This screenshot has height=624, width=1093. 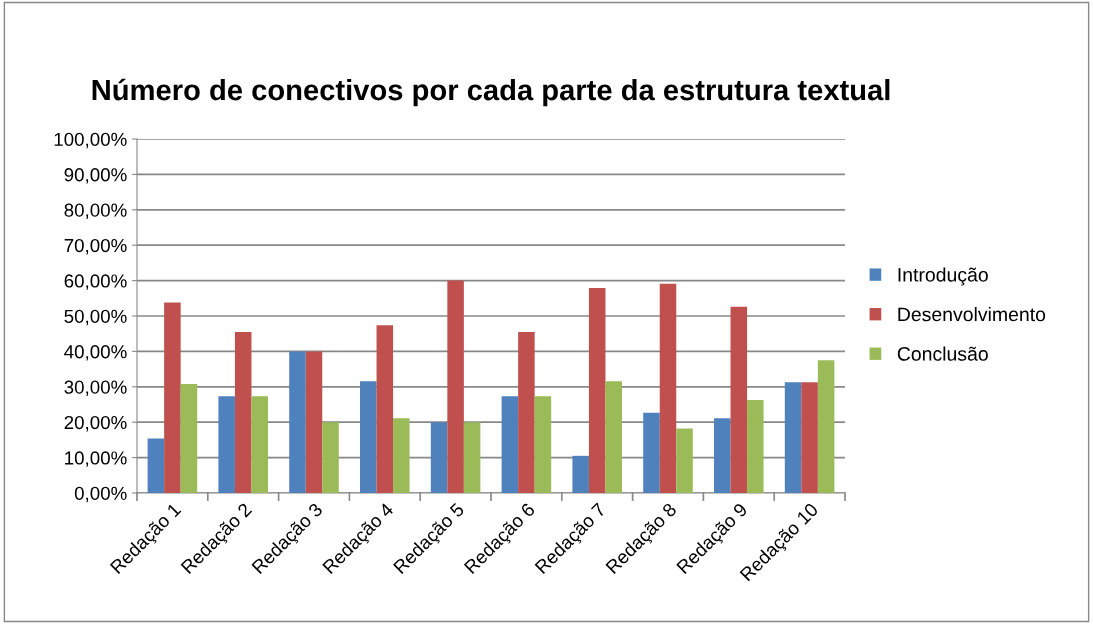 I want to click on y-tick-label: 100,00%, so click(x=90, y=140).